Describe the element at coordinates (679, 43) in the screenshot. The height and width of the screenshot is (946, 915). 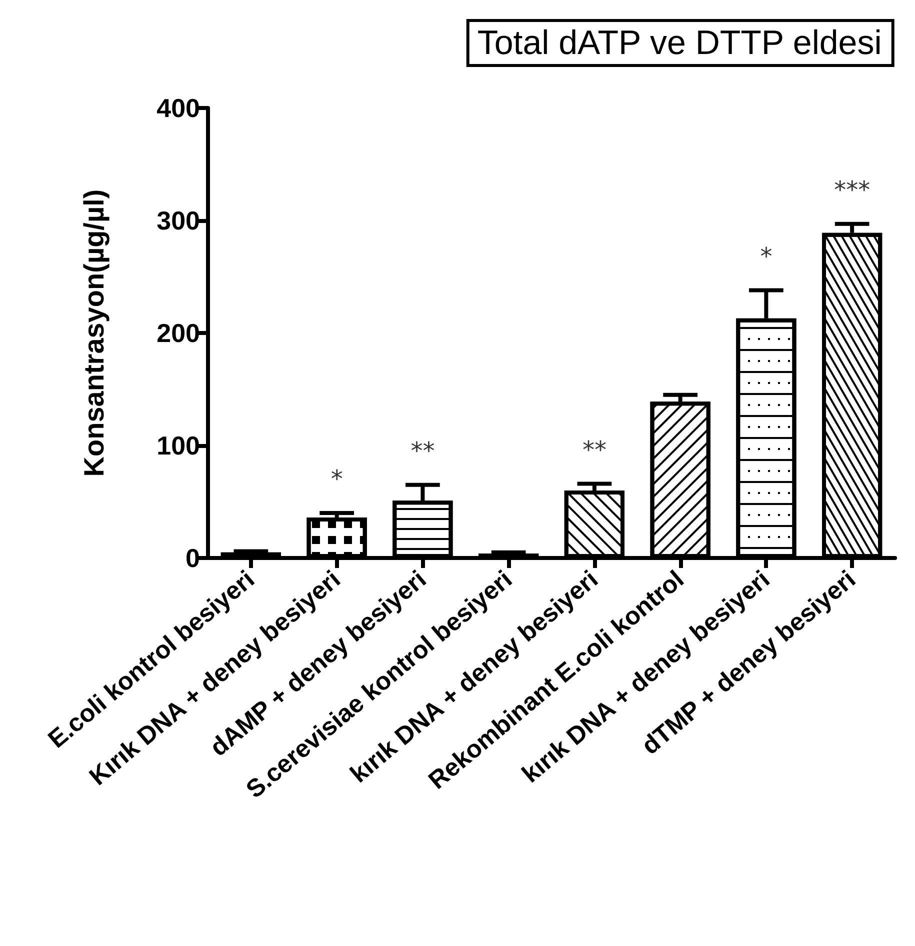
I see `chart-title: Total dATP ve DTTP eldesi` at that location.